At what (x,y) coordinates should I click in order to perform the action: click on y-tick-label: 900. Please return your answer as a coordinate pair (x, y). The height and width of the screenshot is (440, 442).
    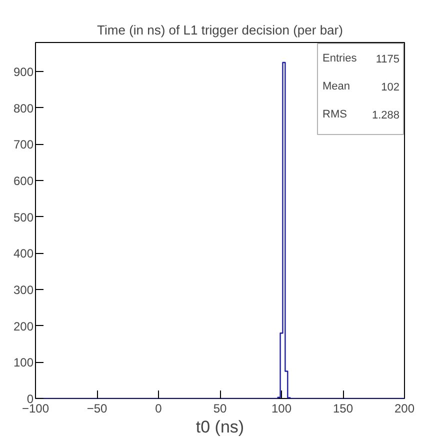
    Looking at the image, I should click on (23, 72).